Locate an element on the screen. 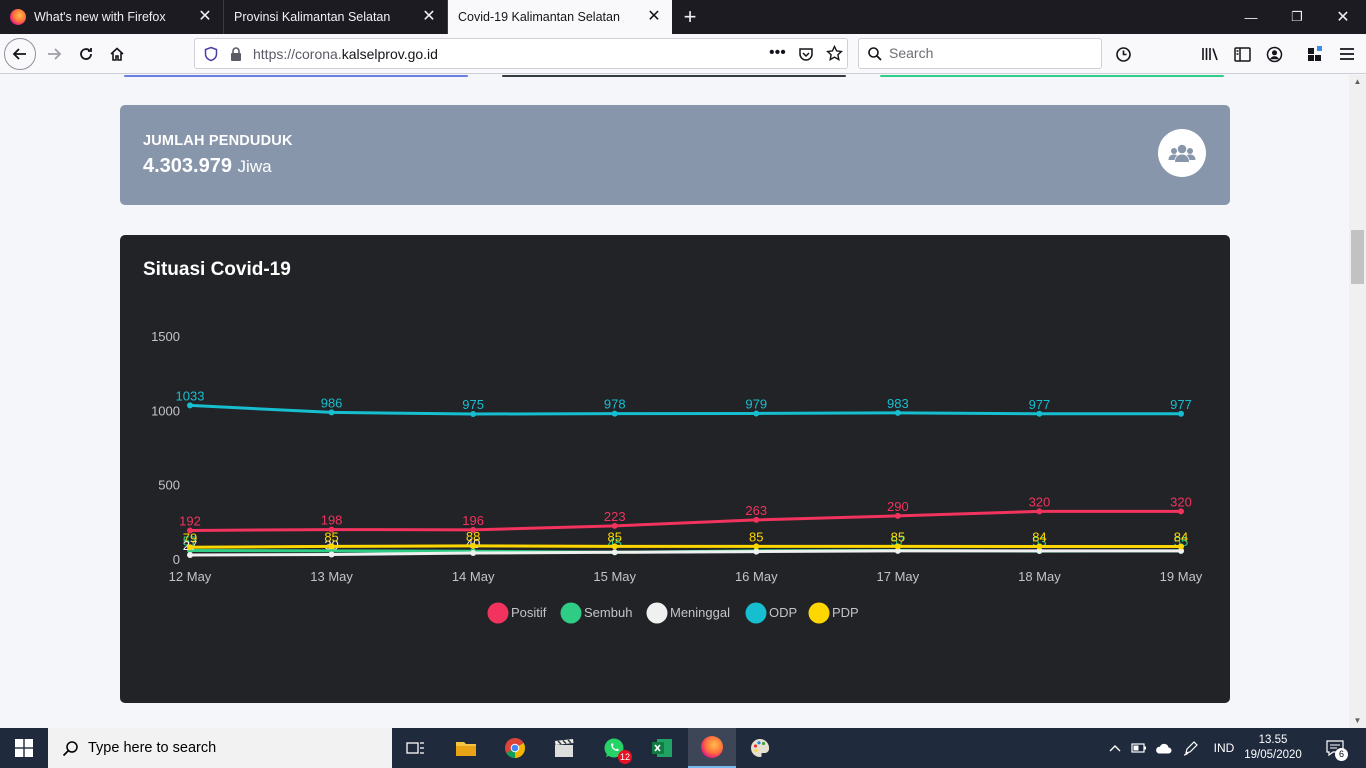 The image size is (1366, 768). data-point-meninggal is located at coordinates (473, 553).